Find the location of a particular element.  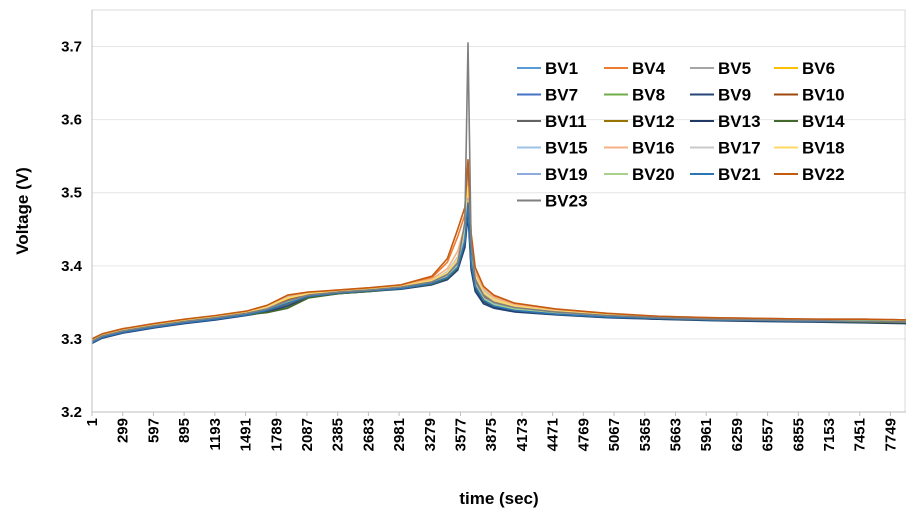

legend-item-bv5: BV5 is located at coordinates (720, 68).